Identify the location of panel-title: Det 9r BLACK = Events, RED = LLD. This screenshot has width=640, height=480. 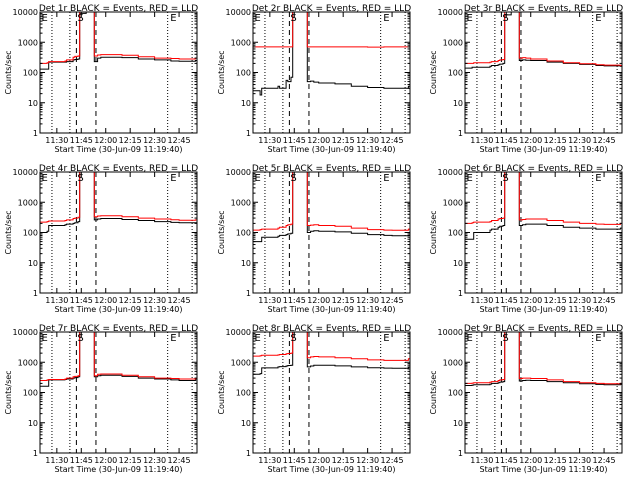
(543, 329).